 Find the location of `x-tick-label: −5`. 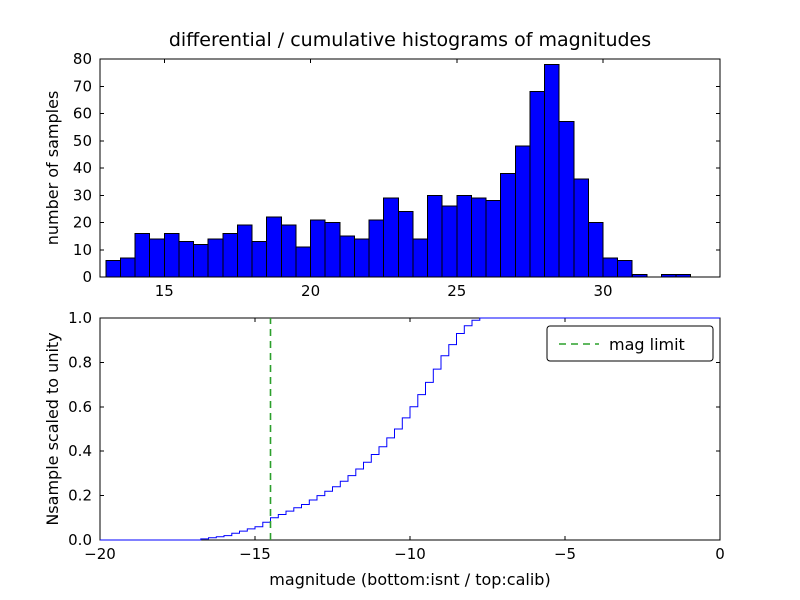

x-tick-label: −5 is located at coordinates (565, 554).